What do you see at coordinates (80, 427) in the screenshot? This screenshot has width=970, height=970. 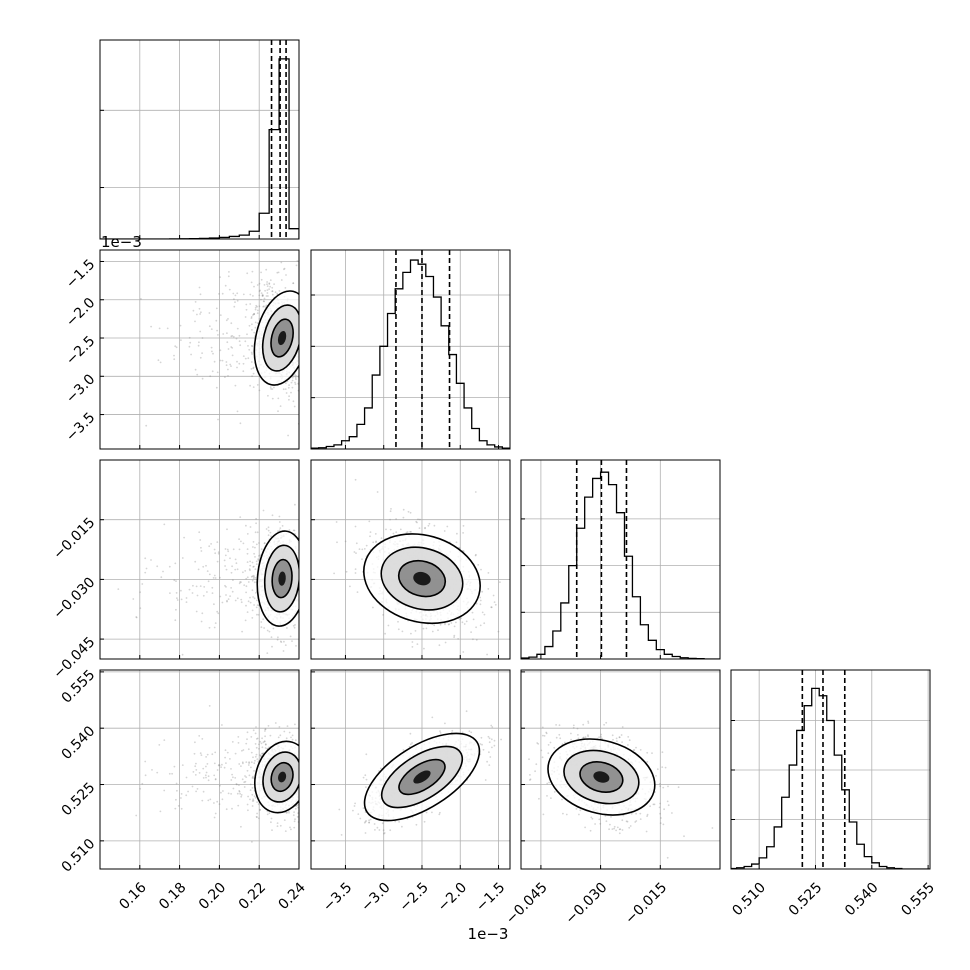 I see `y-tick-label-0: −3.5` at bounding box center [80, 427].